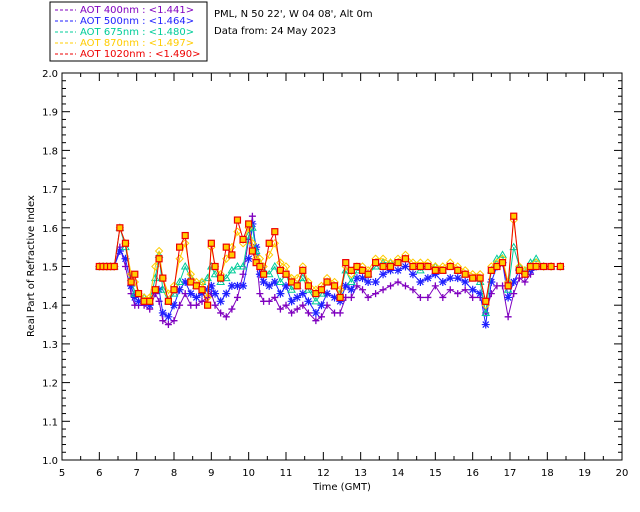 This screenshot has height=512, width=640. Describe the element at coordinates (50, 151) in the screenshot. I see `y-tick-label: 1.8` at that location.